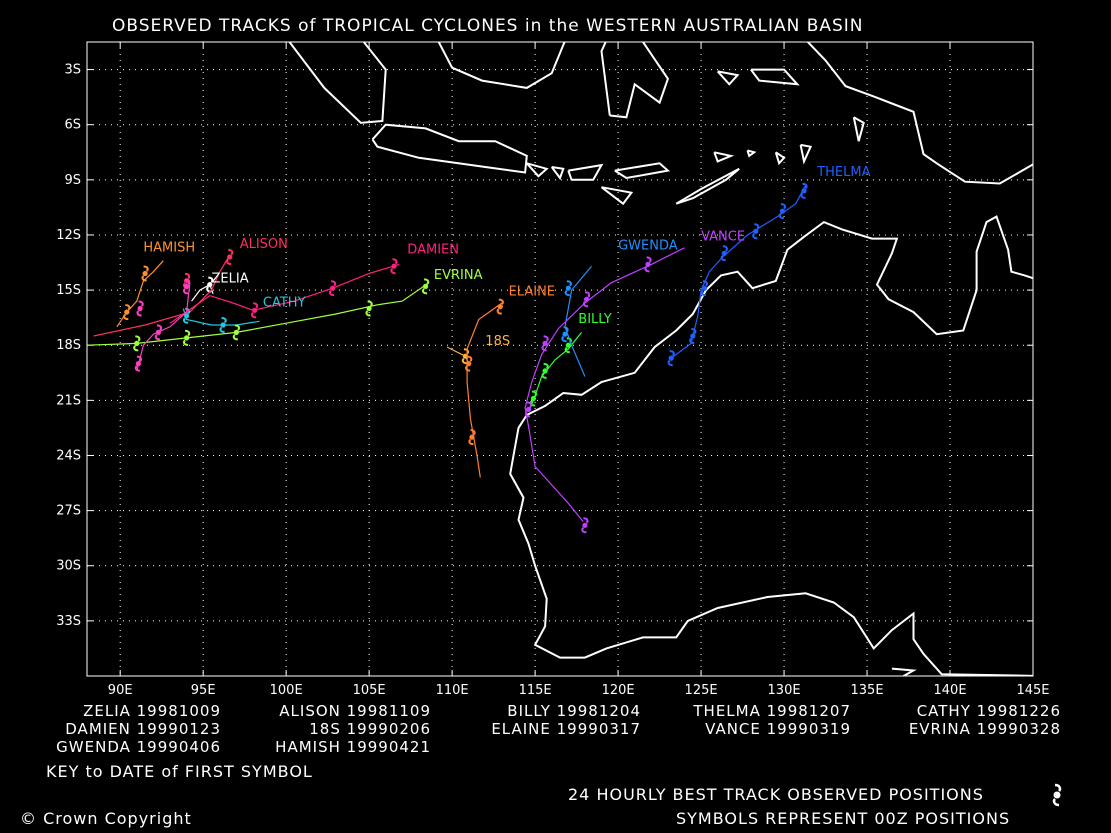 This screenshot has width=1111, height=833. Describe the element at coordinates (574, 711) in the screenshot. I see `key-entry: BILLY 19981204` at that location.